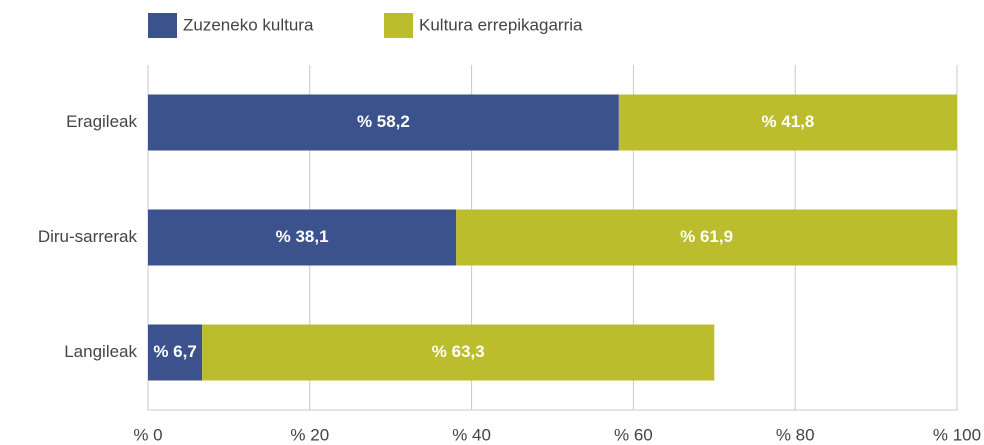 Image resolution: width=984 pixels, height=445 pixels. What do you see at coordinates (795, 434) in the screenshot?
I see `x-tick-label: % 80` at bounding box center [795, 434].